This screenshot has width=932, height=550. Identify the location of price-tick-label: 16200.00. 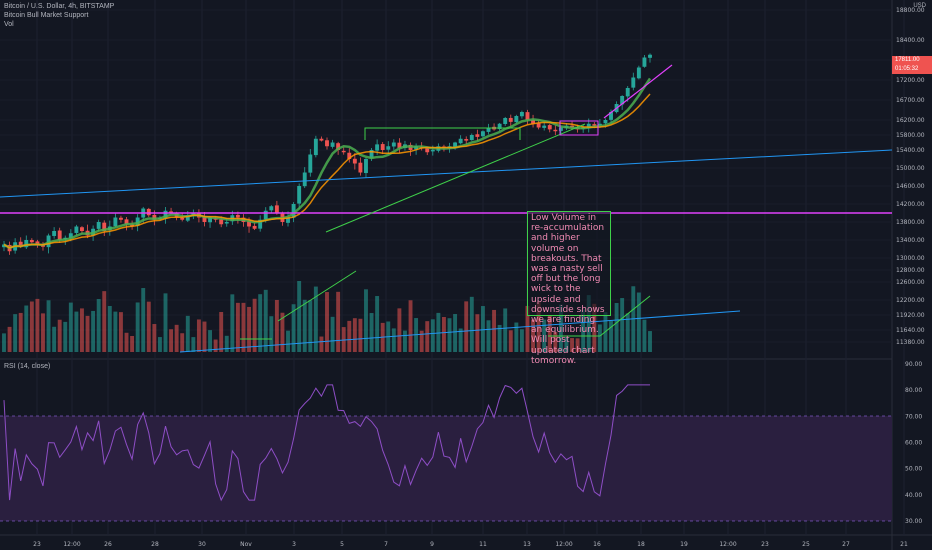
(910, 120).